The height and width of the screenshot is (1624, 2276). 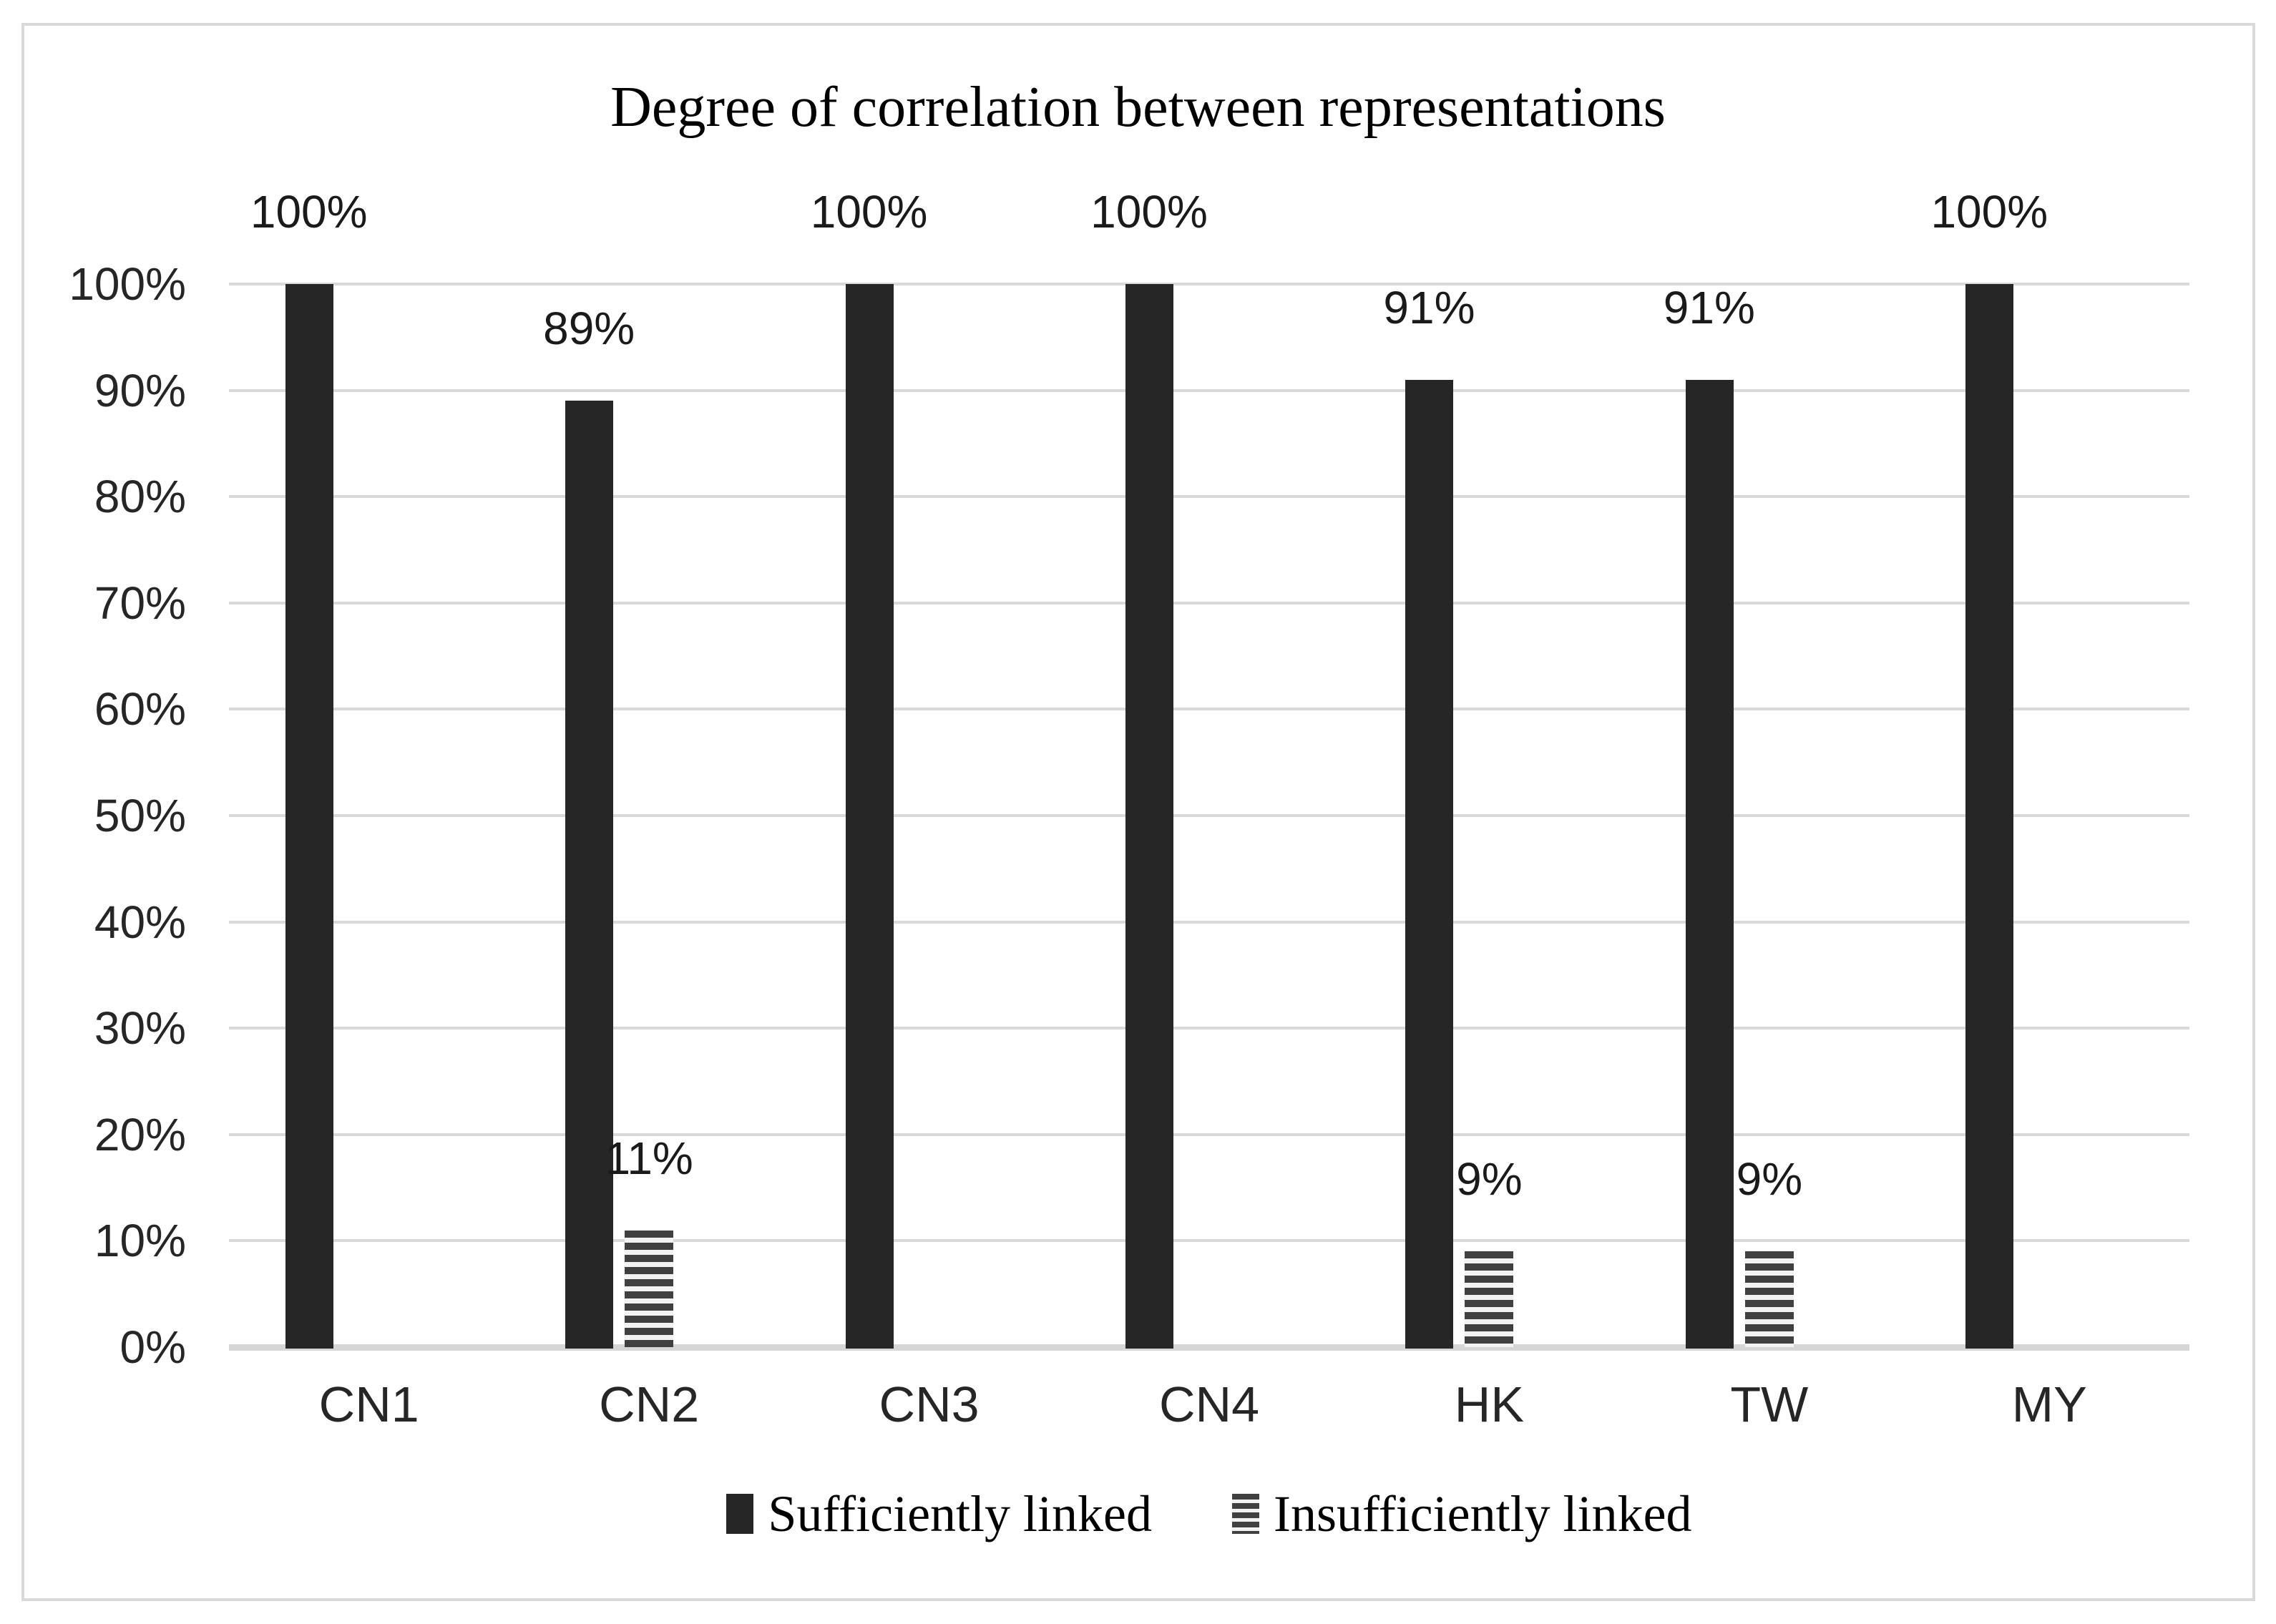 What do you see at coordinates (650, 1404) in the screenshot?
I see `x-axis-category-label: CN2` at bounding box center [650, 1404].